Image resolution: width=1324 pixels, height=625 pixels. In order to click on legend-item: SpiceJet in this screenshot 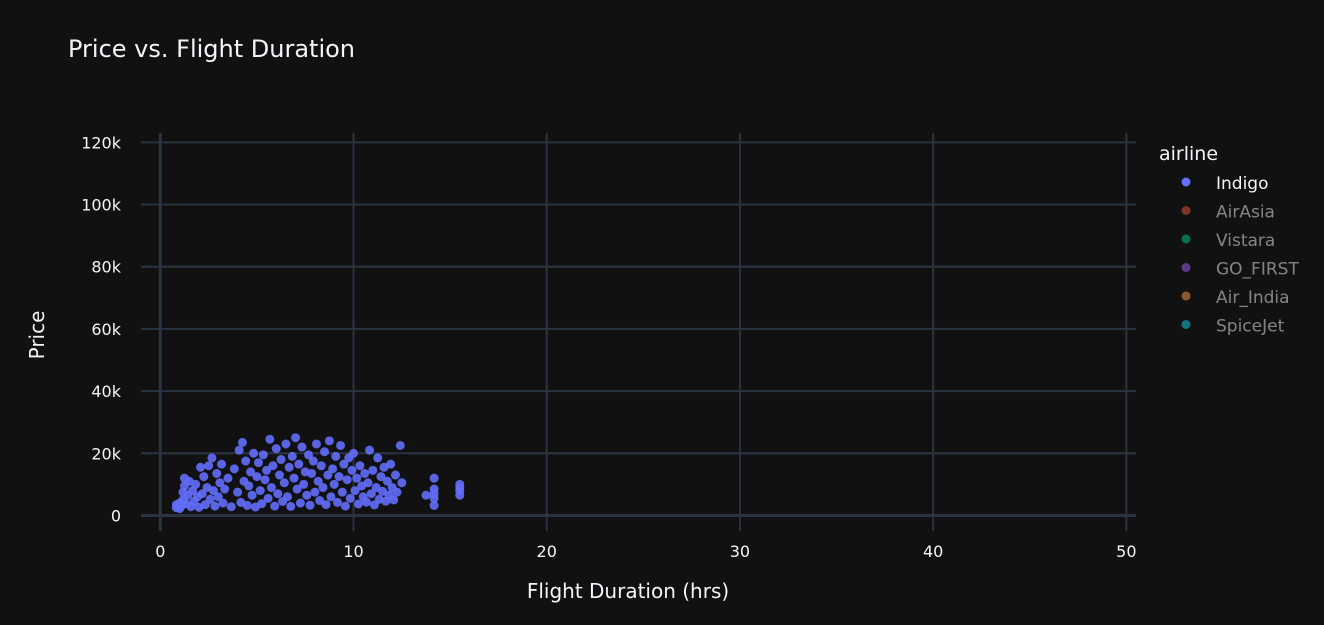, I will do `click(1233, 327)`.